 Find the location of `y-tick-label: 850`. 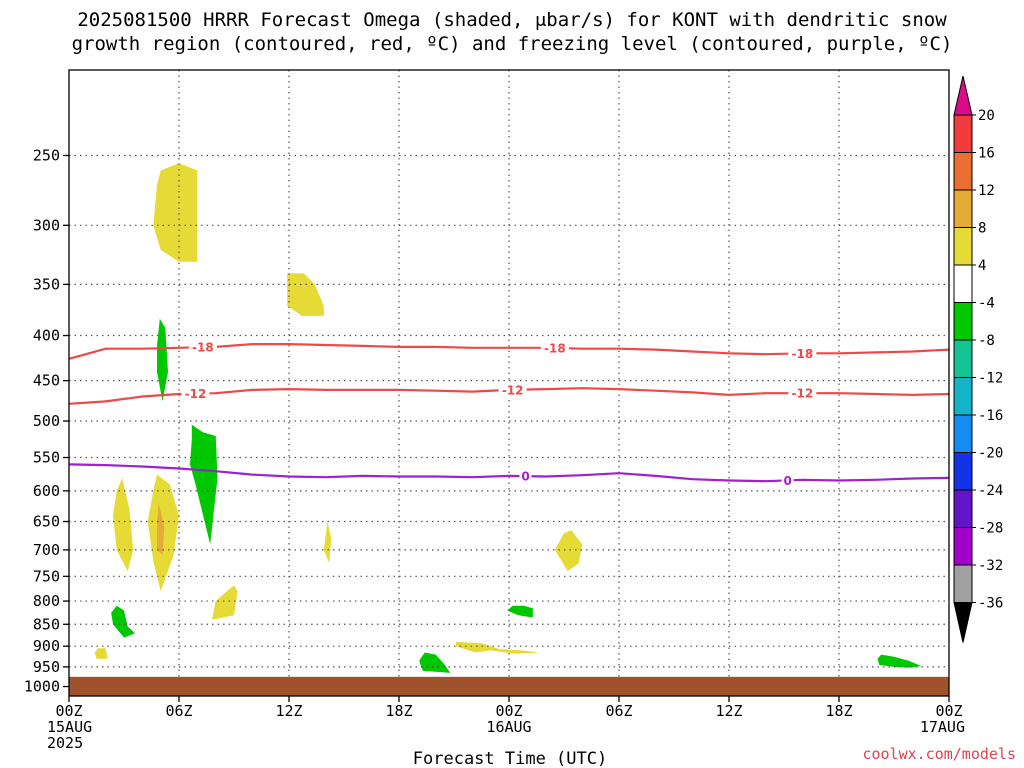

y-tick-label: 850 is located at coordinates (46, 624).